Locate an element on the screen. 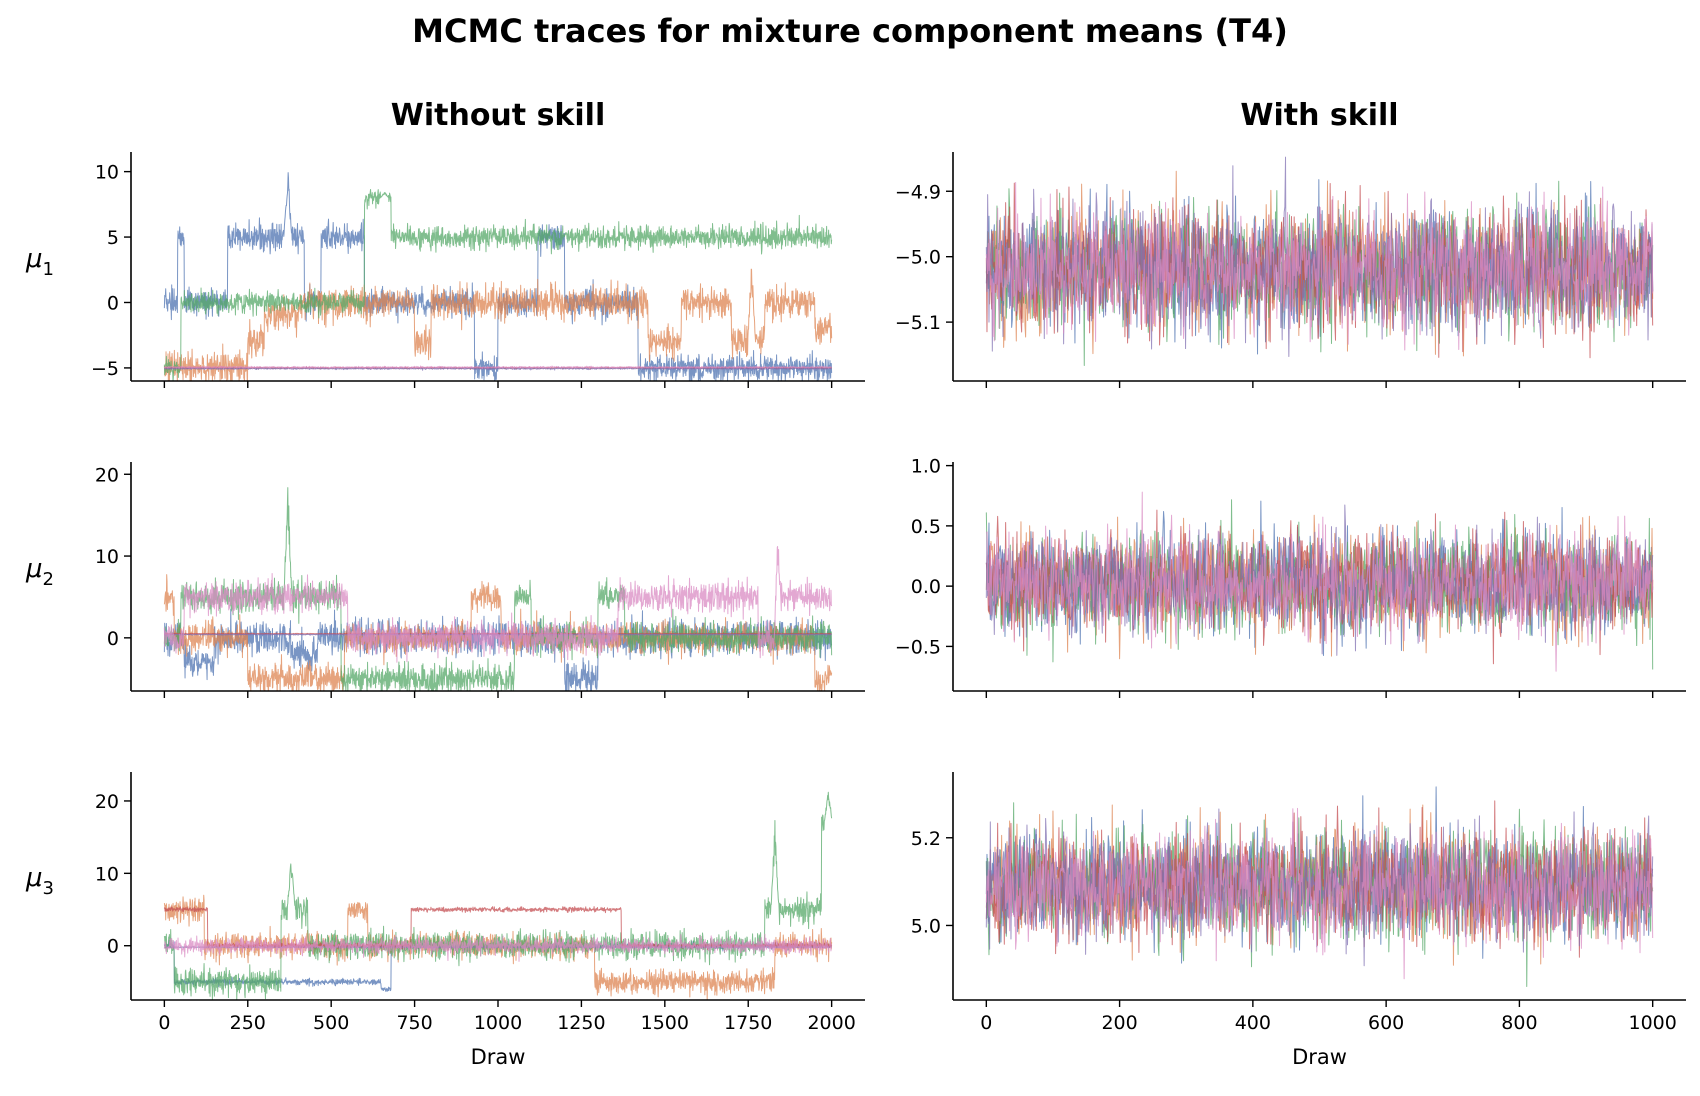  x-tick-label: 1500 is located at coordinates (665, 1023).